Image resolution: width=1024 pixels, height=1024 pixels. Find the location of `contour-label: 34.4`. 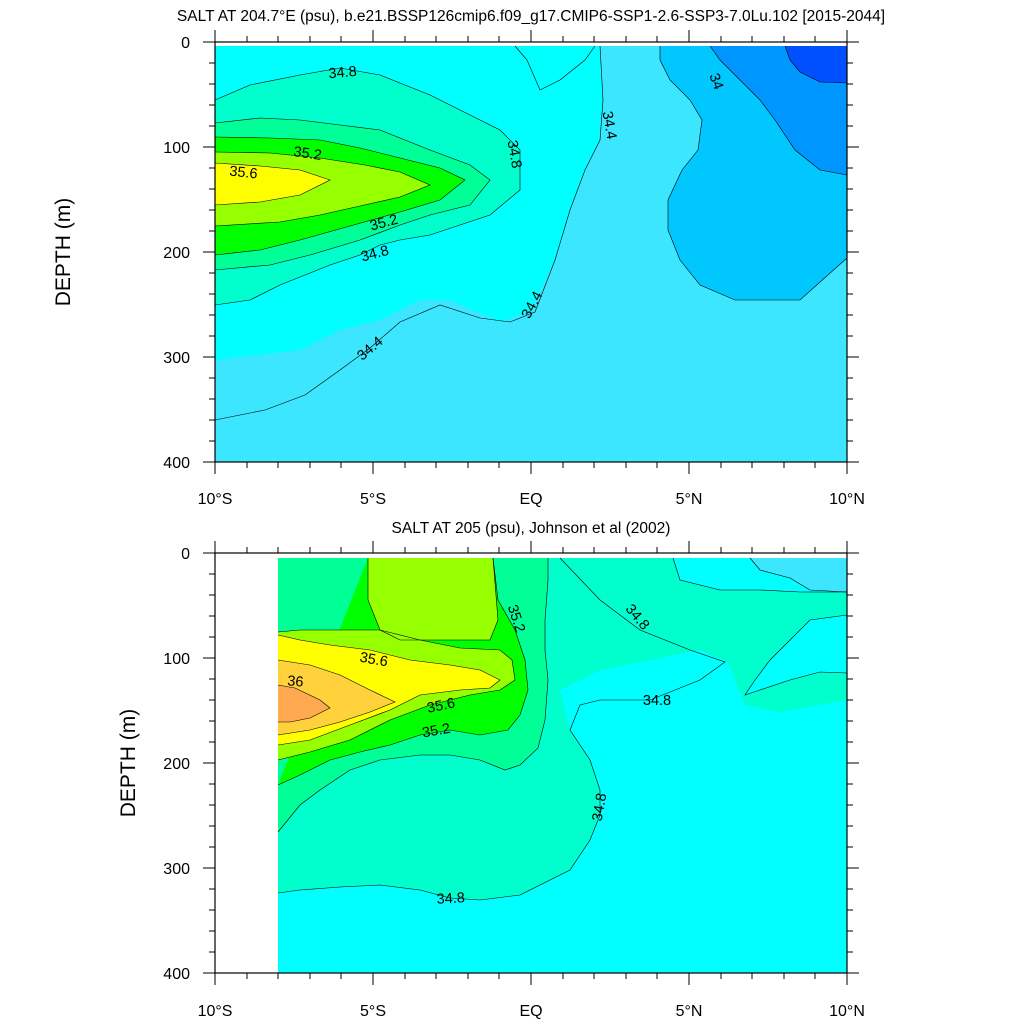

contour-label: 34.4 is located at coordinates (609, 125).